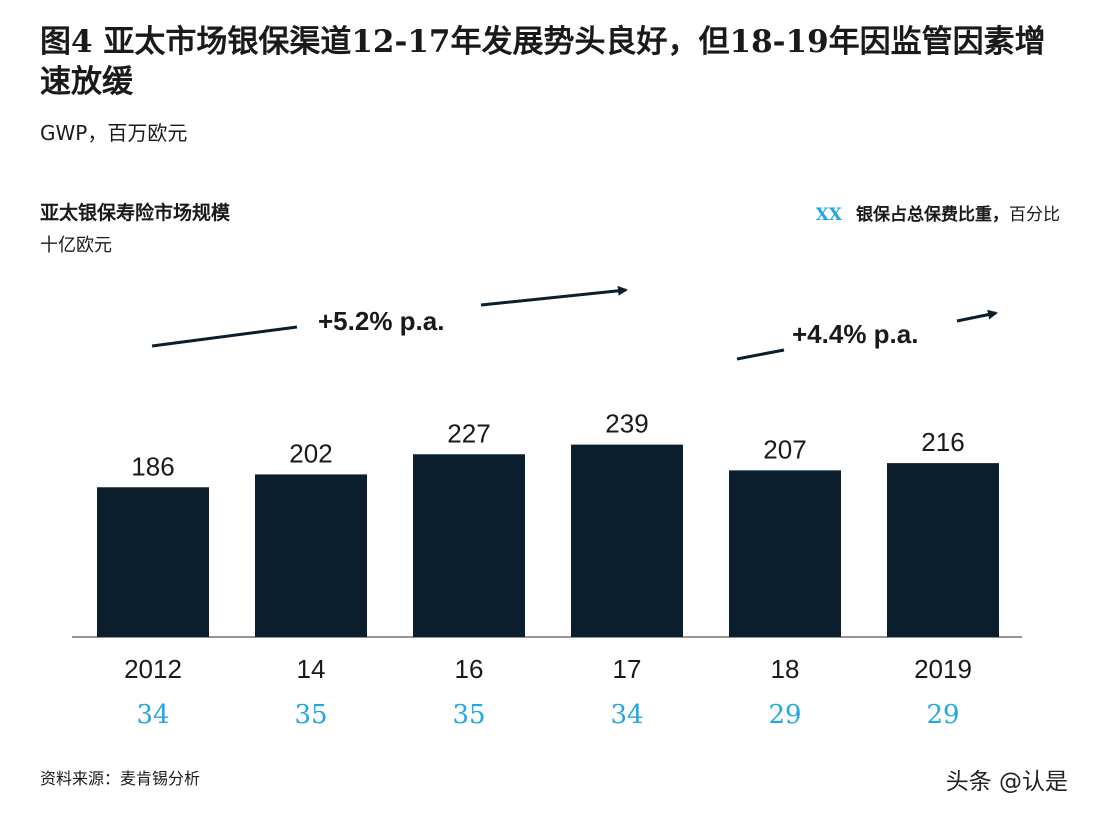 Image resolution: width=1094 pixels, height=818 pixels. I want to click on x-tick-label: 17, so click(627, 669).